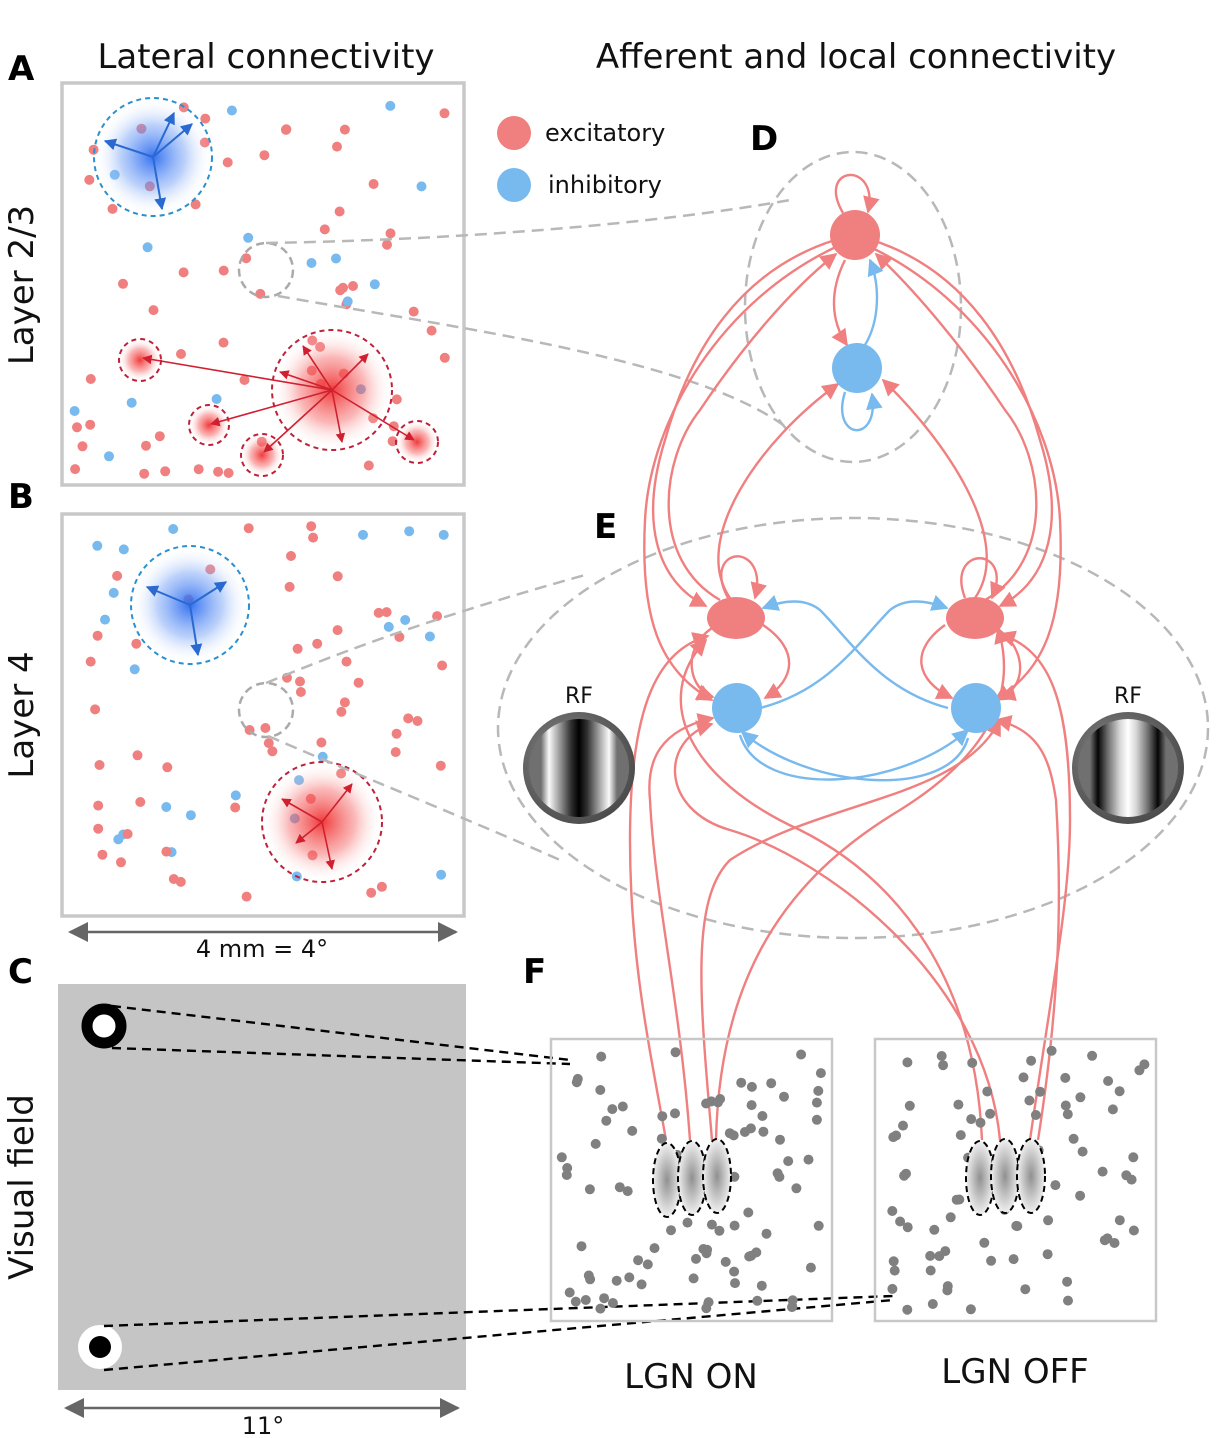 The width and height of the screenshot is (1222, 1438). I want to click on l4-right-to-l23-exc, so click(956, 427).